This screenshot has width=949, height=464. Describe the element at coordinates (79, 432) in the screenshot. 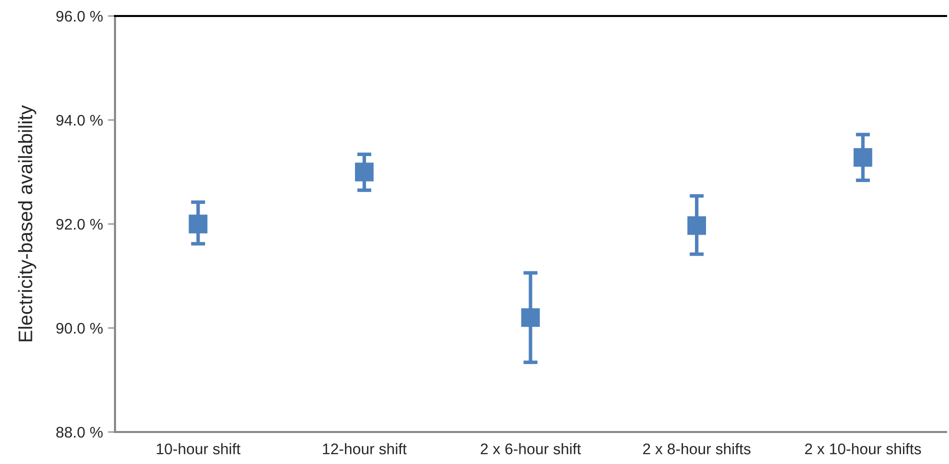

I see `y-tick-label: 88.0 %` at that location.